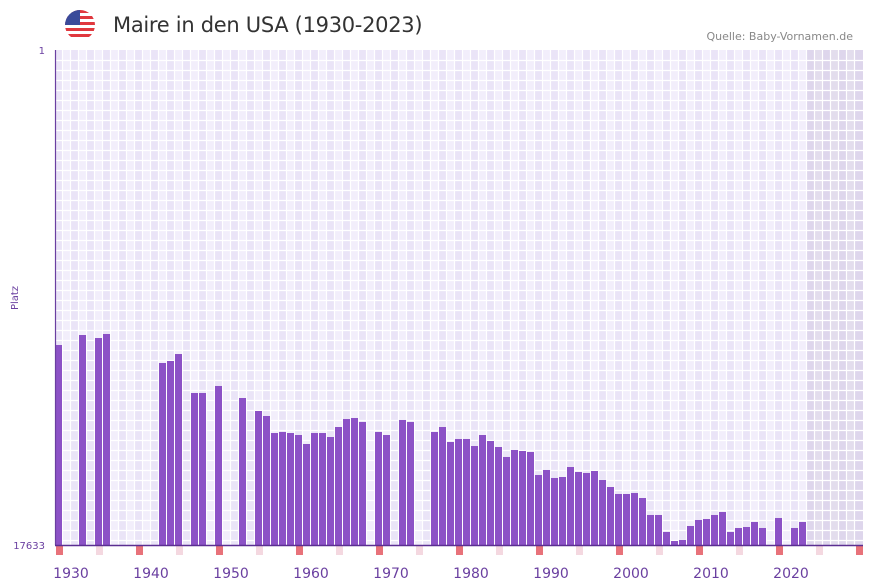  I want to click on bar-1947, so click(194, 469).